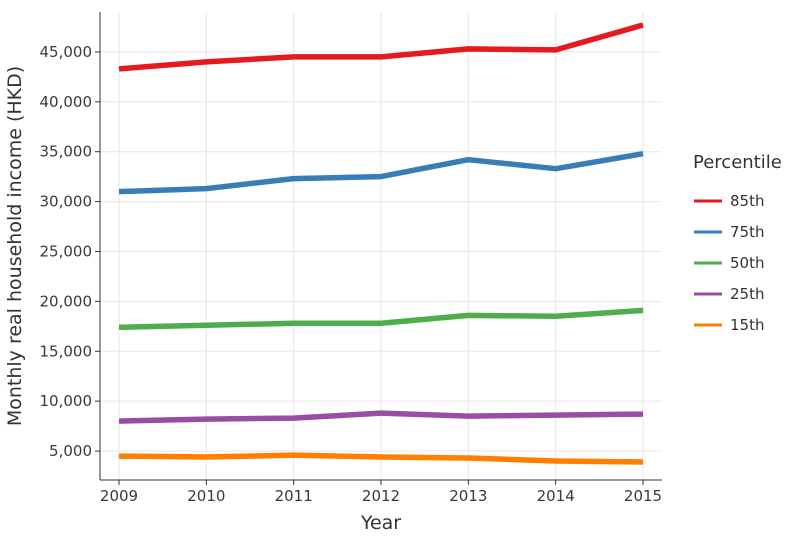 This screenshot has width=810, height=540. Describe the element at coordinates (737, 243) in the screenshot. I see `legend: Percentile 85th 75th 50th 25th 15th` at that location.